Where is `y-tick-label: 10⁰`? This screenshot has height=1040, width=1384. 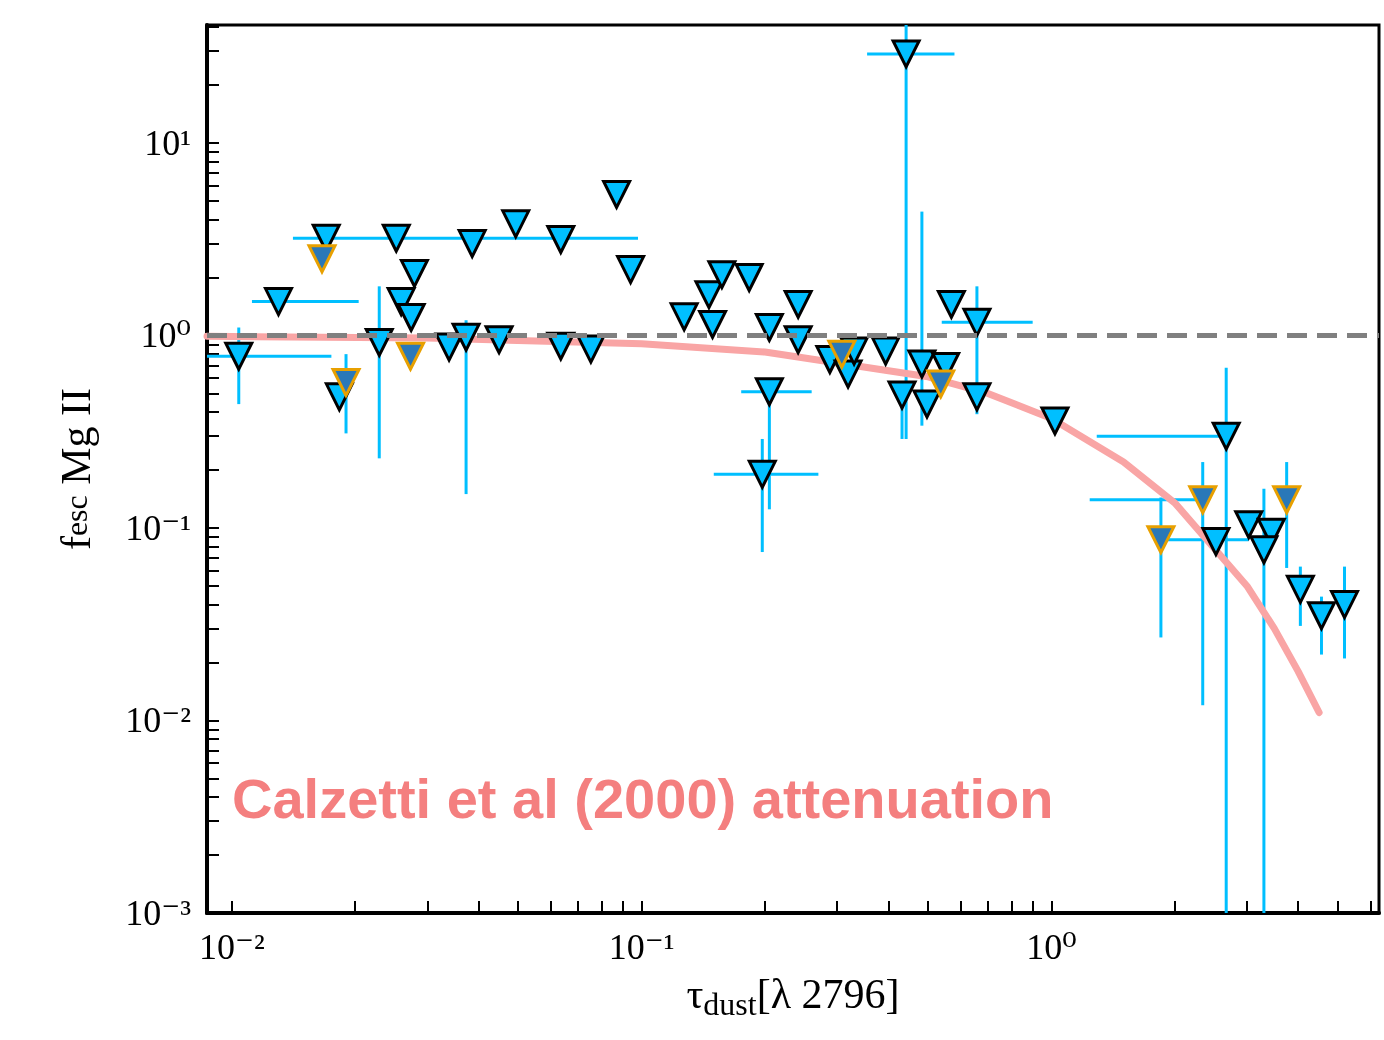
y-tick-label: 10⁰ is located at coordinates (165, 335).